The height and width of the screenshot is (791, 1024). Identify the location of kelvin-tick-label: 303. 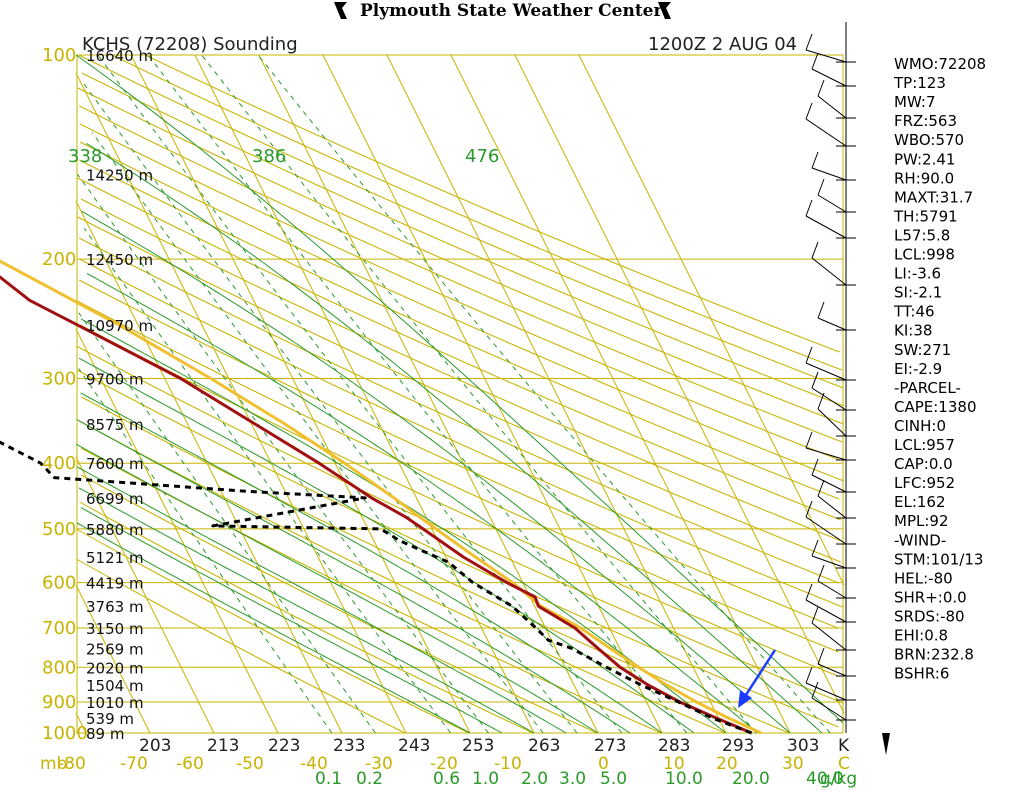
(803, 746).